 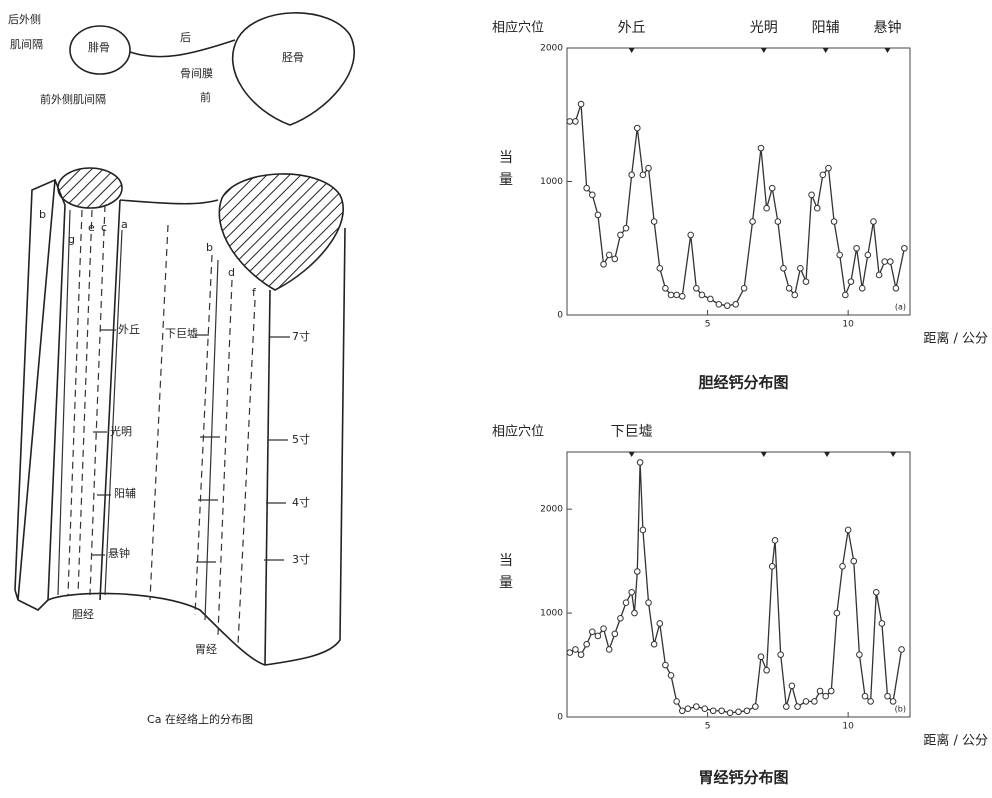 What do you see at coordinates (125, 493) in the screenshot?
I see `point-label: 阳辅` at bounding box center [125, 493].